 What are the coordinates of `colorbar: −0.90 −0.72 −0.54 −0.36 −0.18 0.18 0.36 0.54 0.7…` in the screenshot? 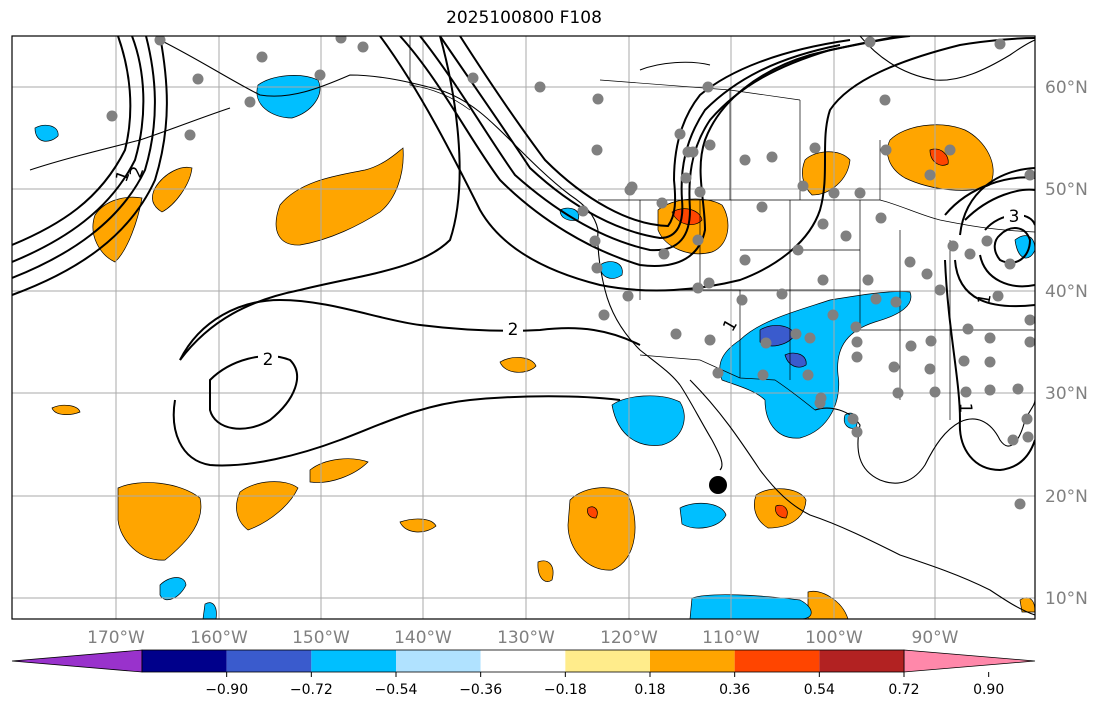 It's located at (523, 673).